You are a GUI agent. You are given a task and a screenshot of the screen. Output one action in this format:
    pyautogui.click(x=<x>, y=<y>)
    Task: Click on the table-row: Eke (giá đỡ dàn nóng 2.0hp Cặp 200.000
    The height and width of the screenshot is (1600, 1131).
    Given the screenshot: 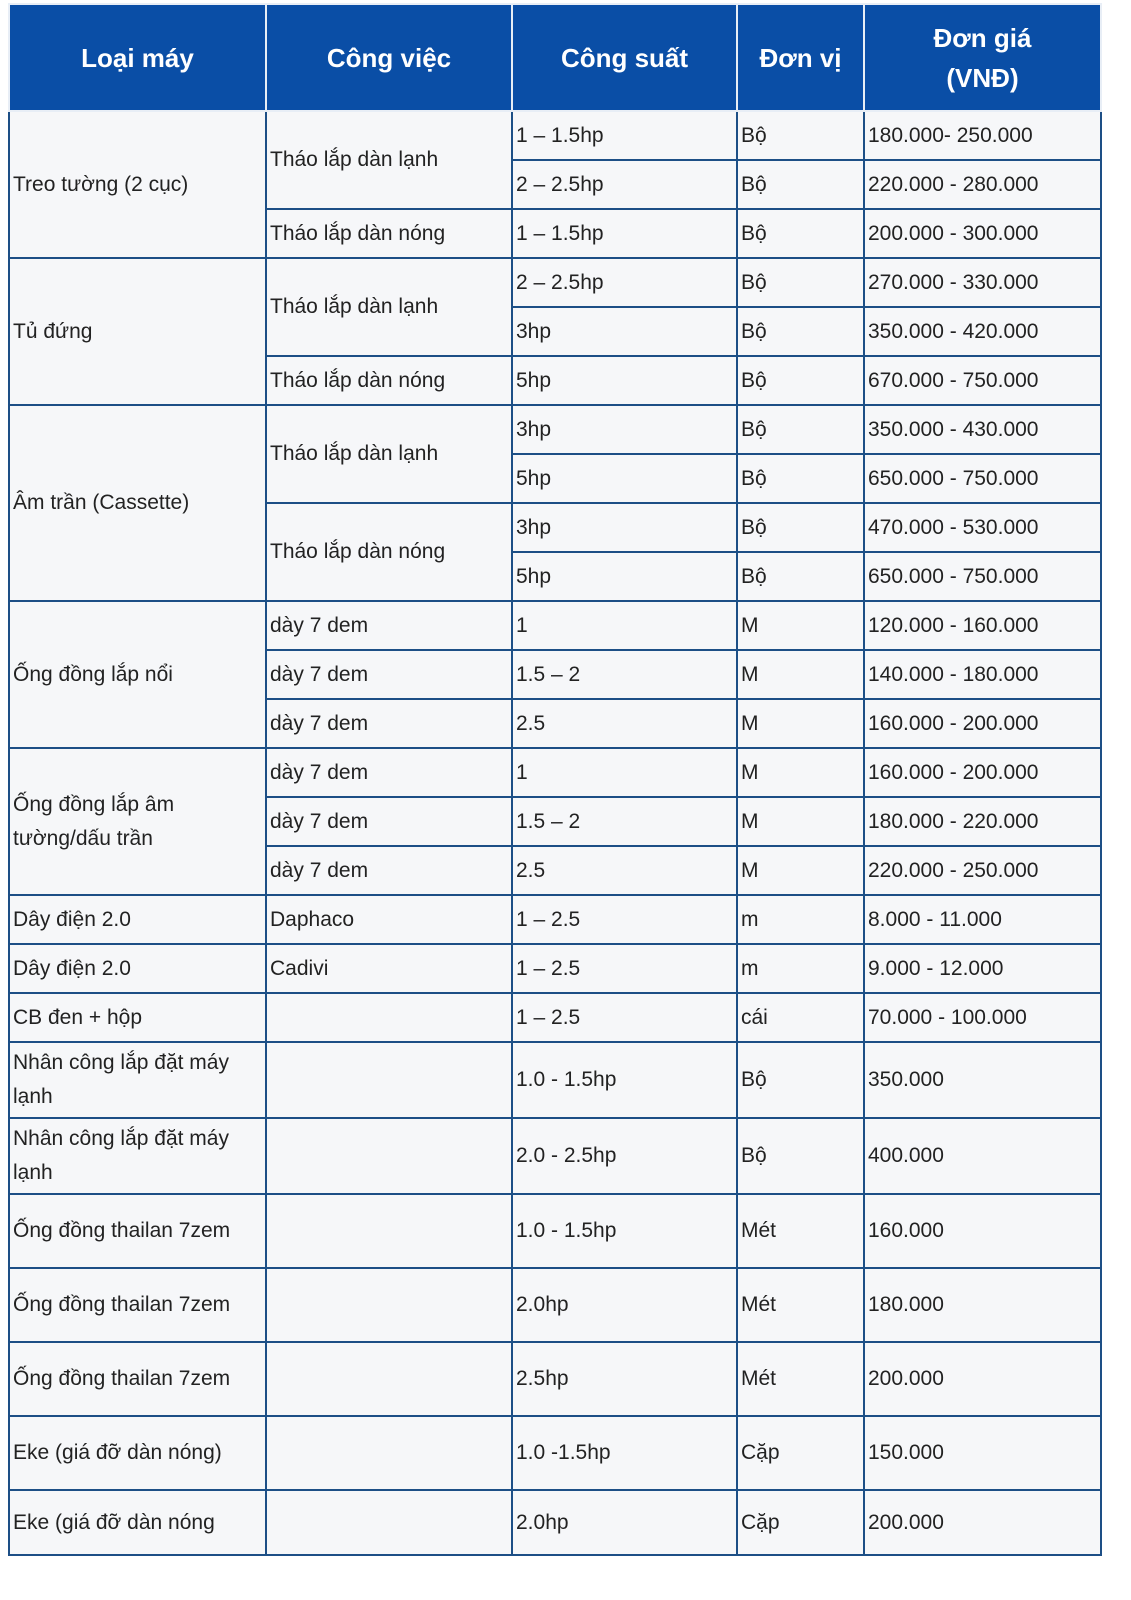 What is the action you would take?
    pyautogui.click(x=555, y=1522)
    